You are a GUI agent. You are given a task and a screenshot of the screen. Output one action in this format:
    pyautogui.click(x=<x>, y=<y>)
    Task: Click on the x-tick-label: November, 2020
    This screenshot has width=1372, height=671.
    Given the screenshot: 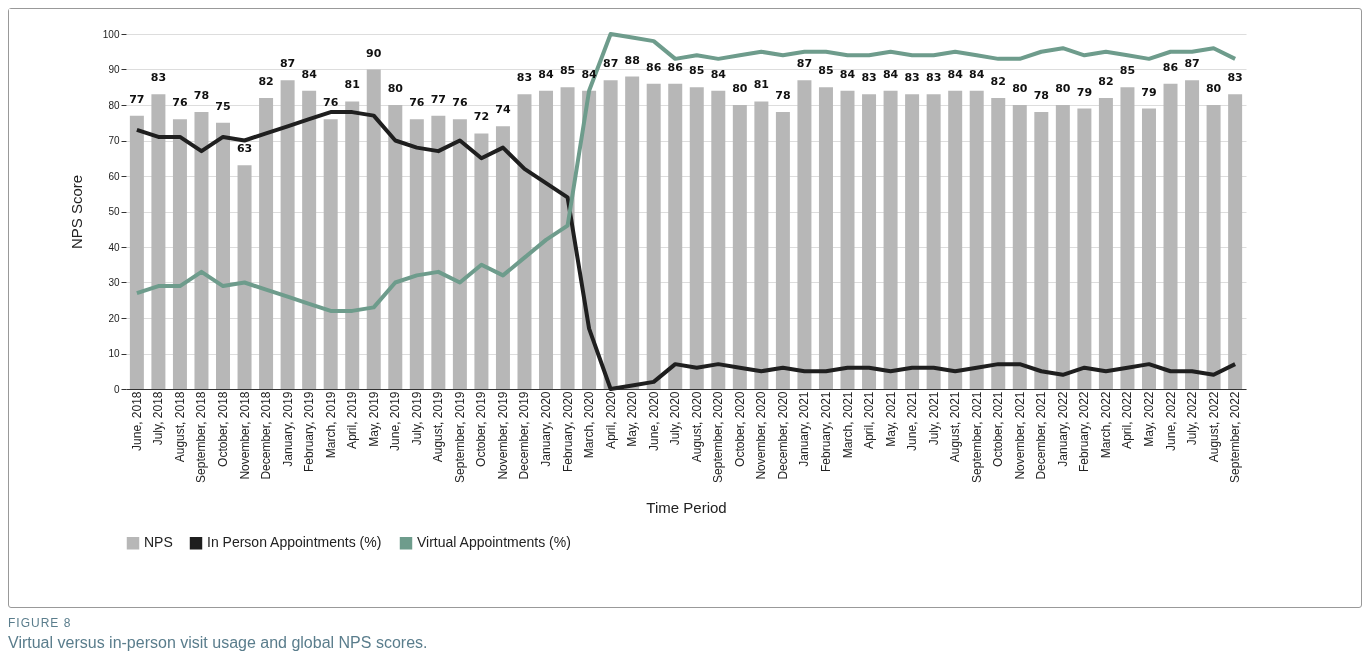 What is the action you would take?
    pyautogui.click(x=761, y=435)
    